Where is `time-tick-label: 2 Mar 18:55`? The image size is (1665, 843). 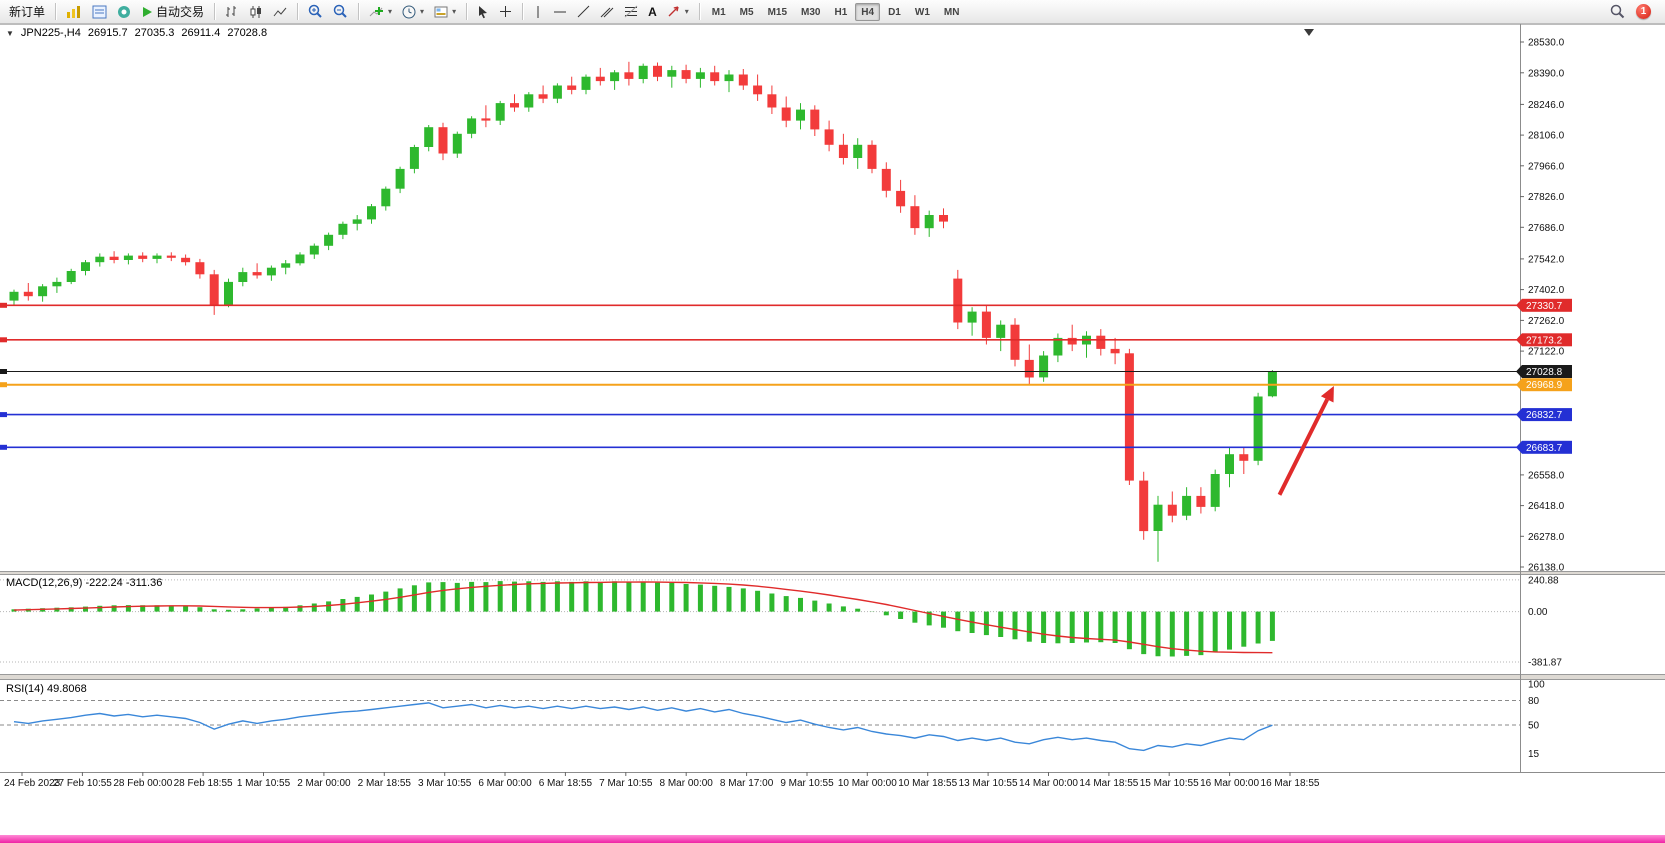
time-tick-label: 2 Mar 18:55 is located at coordinates (385, 783).